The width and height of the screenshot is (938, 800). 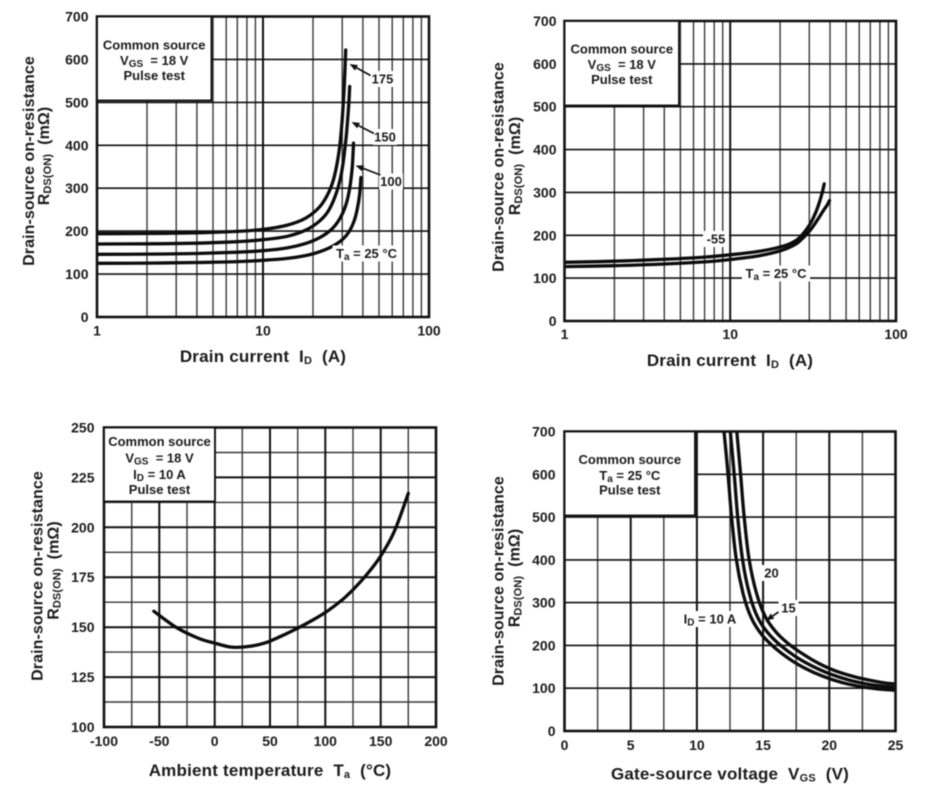 I want to click on svg-text: 125, so click(x=83, y=677).